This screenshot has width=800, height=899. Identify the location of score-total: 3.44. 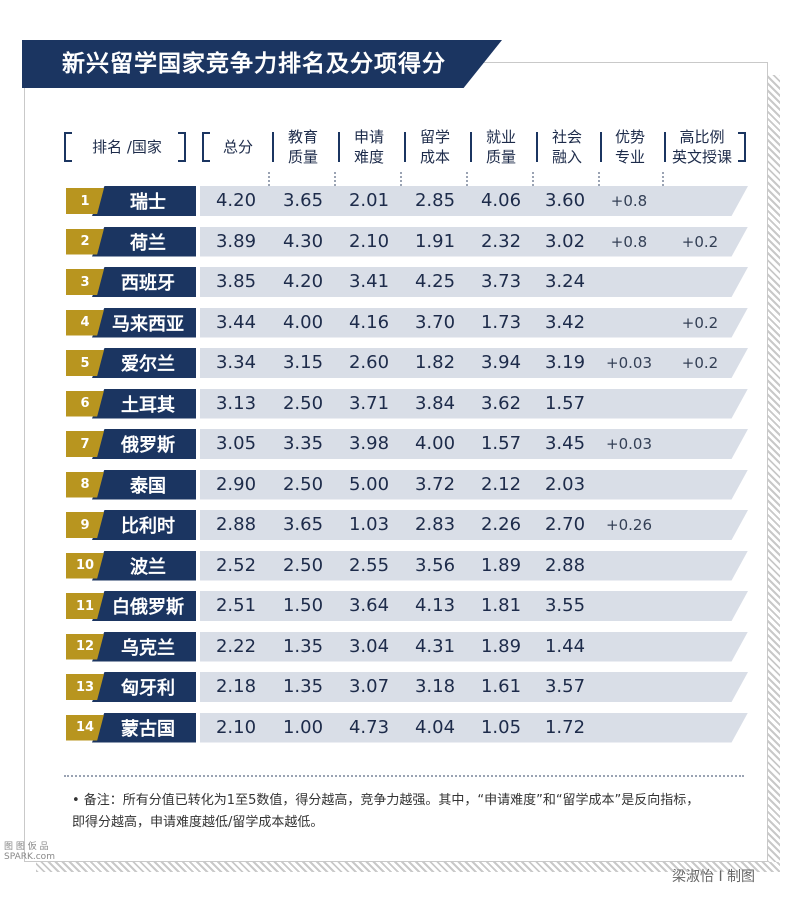
(236, 322).